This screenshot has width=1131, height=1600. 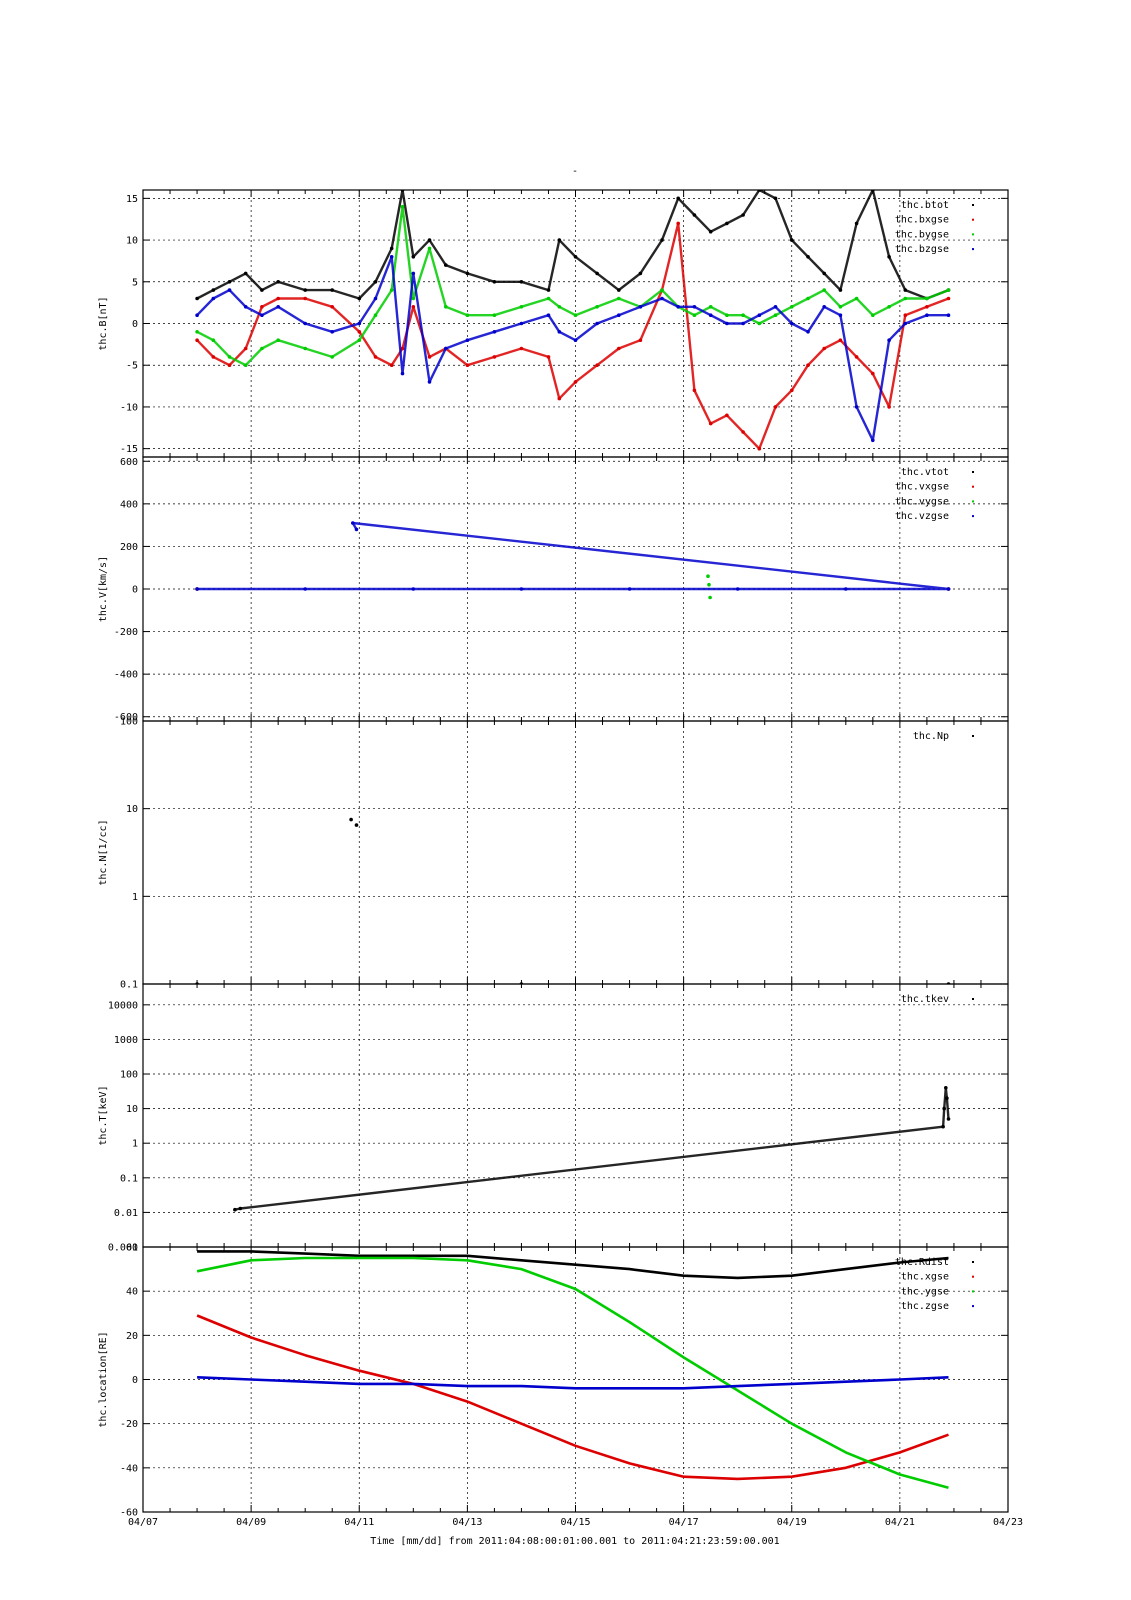 What do you see at coordinates (922, 516) in the screenshot?
I see `legend-label: thc.vzgse` at bounding box center [922, 516].